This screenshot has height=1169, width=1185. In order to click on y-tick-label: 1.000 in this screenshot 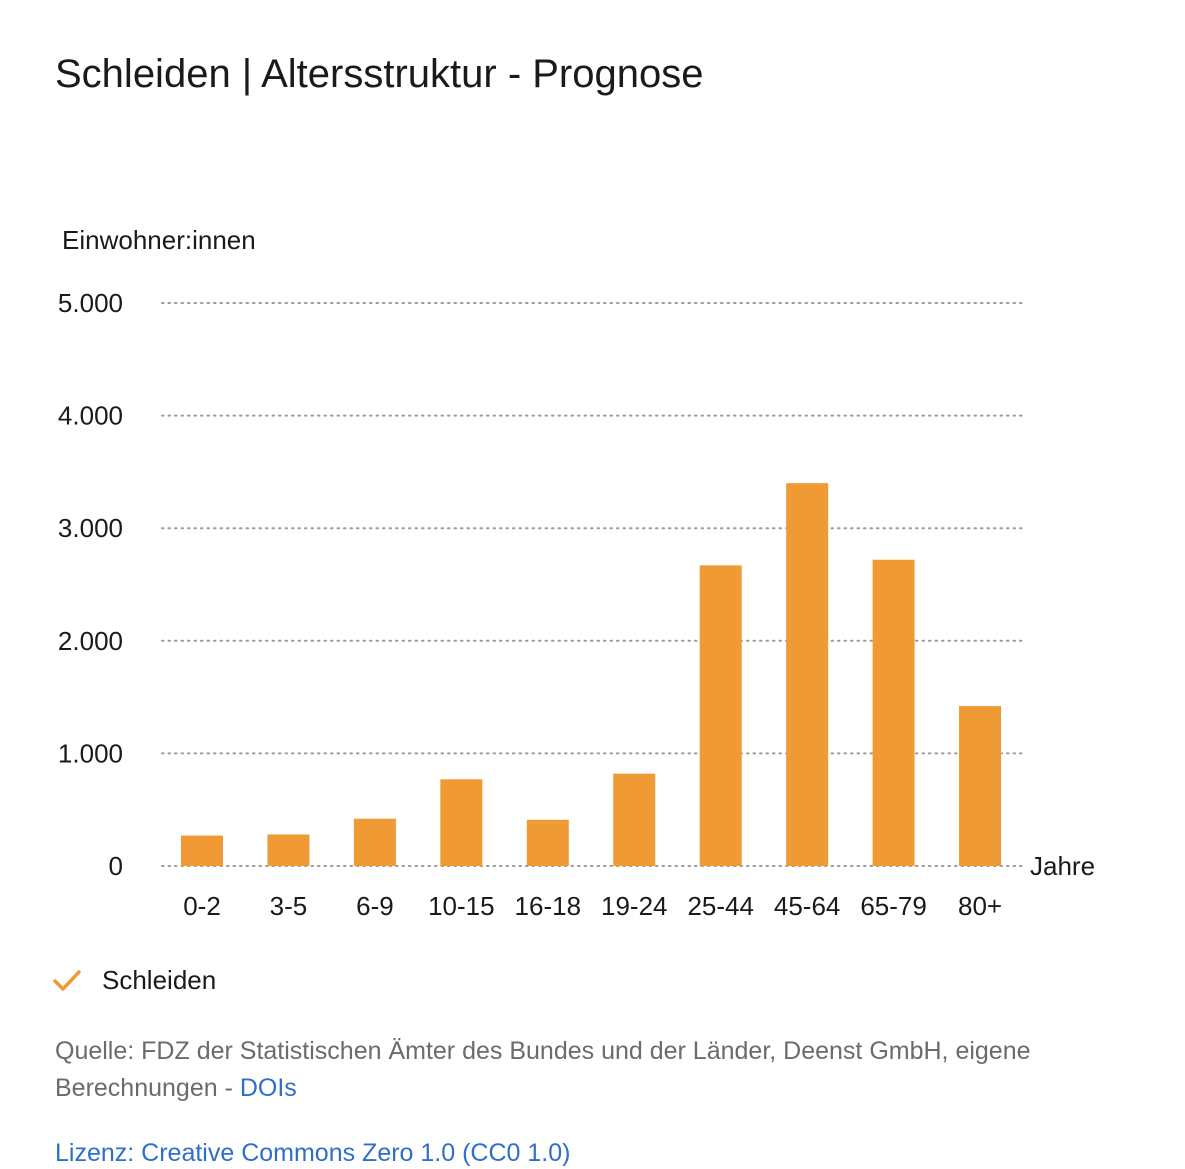, I will do `click(90, 753)`.